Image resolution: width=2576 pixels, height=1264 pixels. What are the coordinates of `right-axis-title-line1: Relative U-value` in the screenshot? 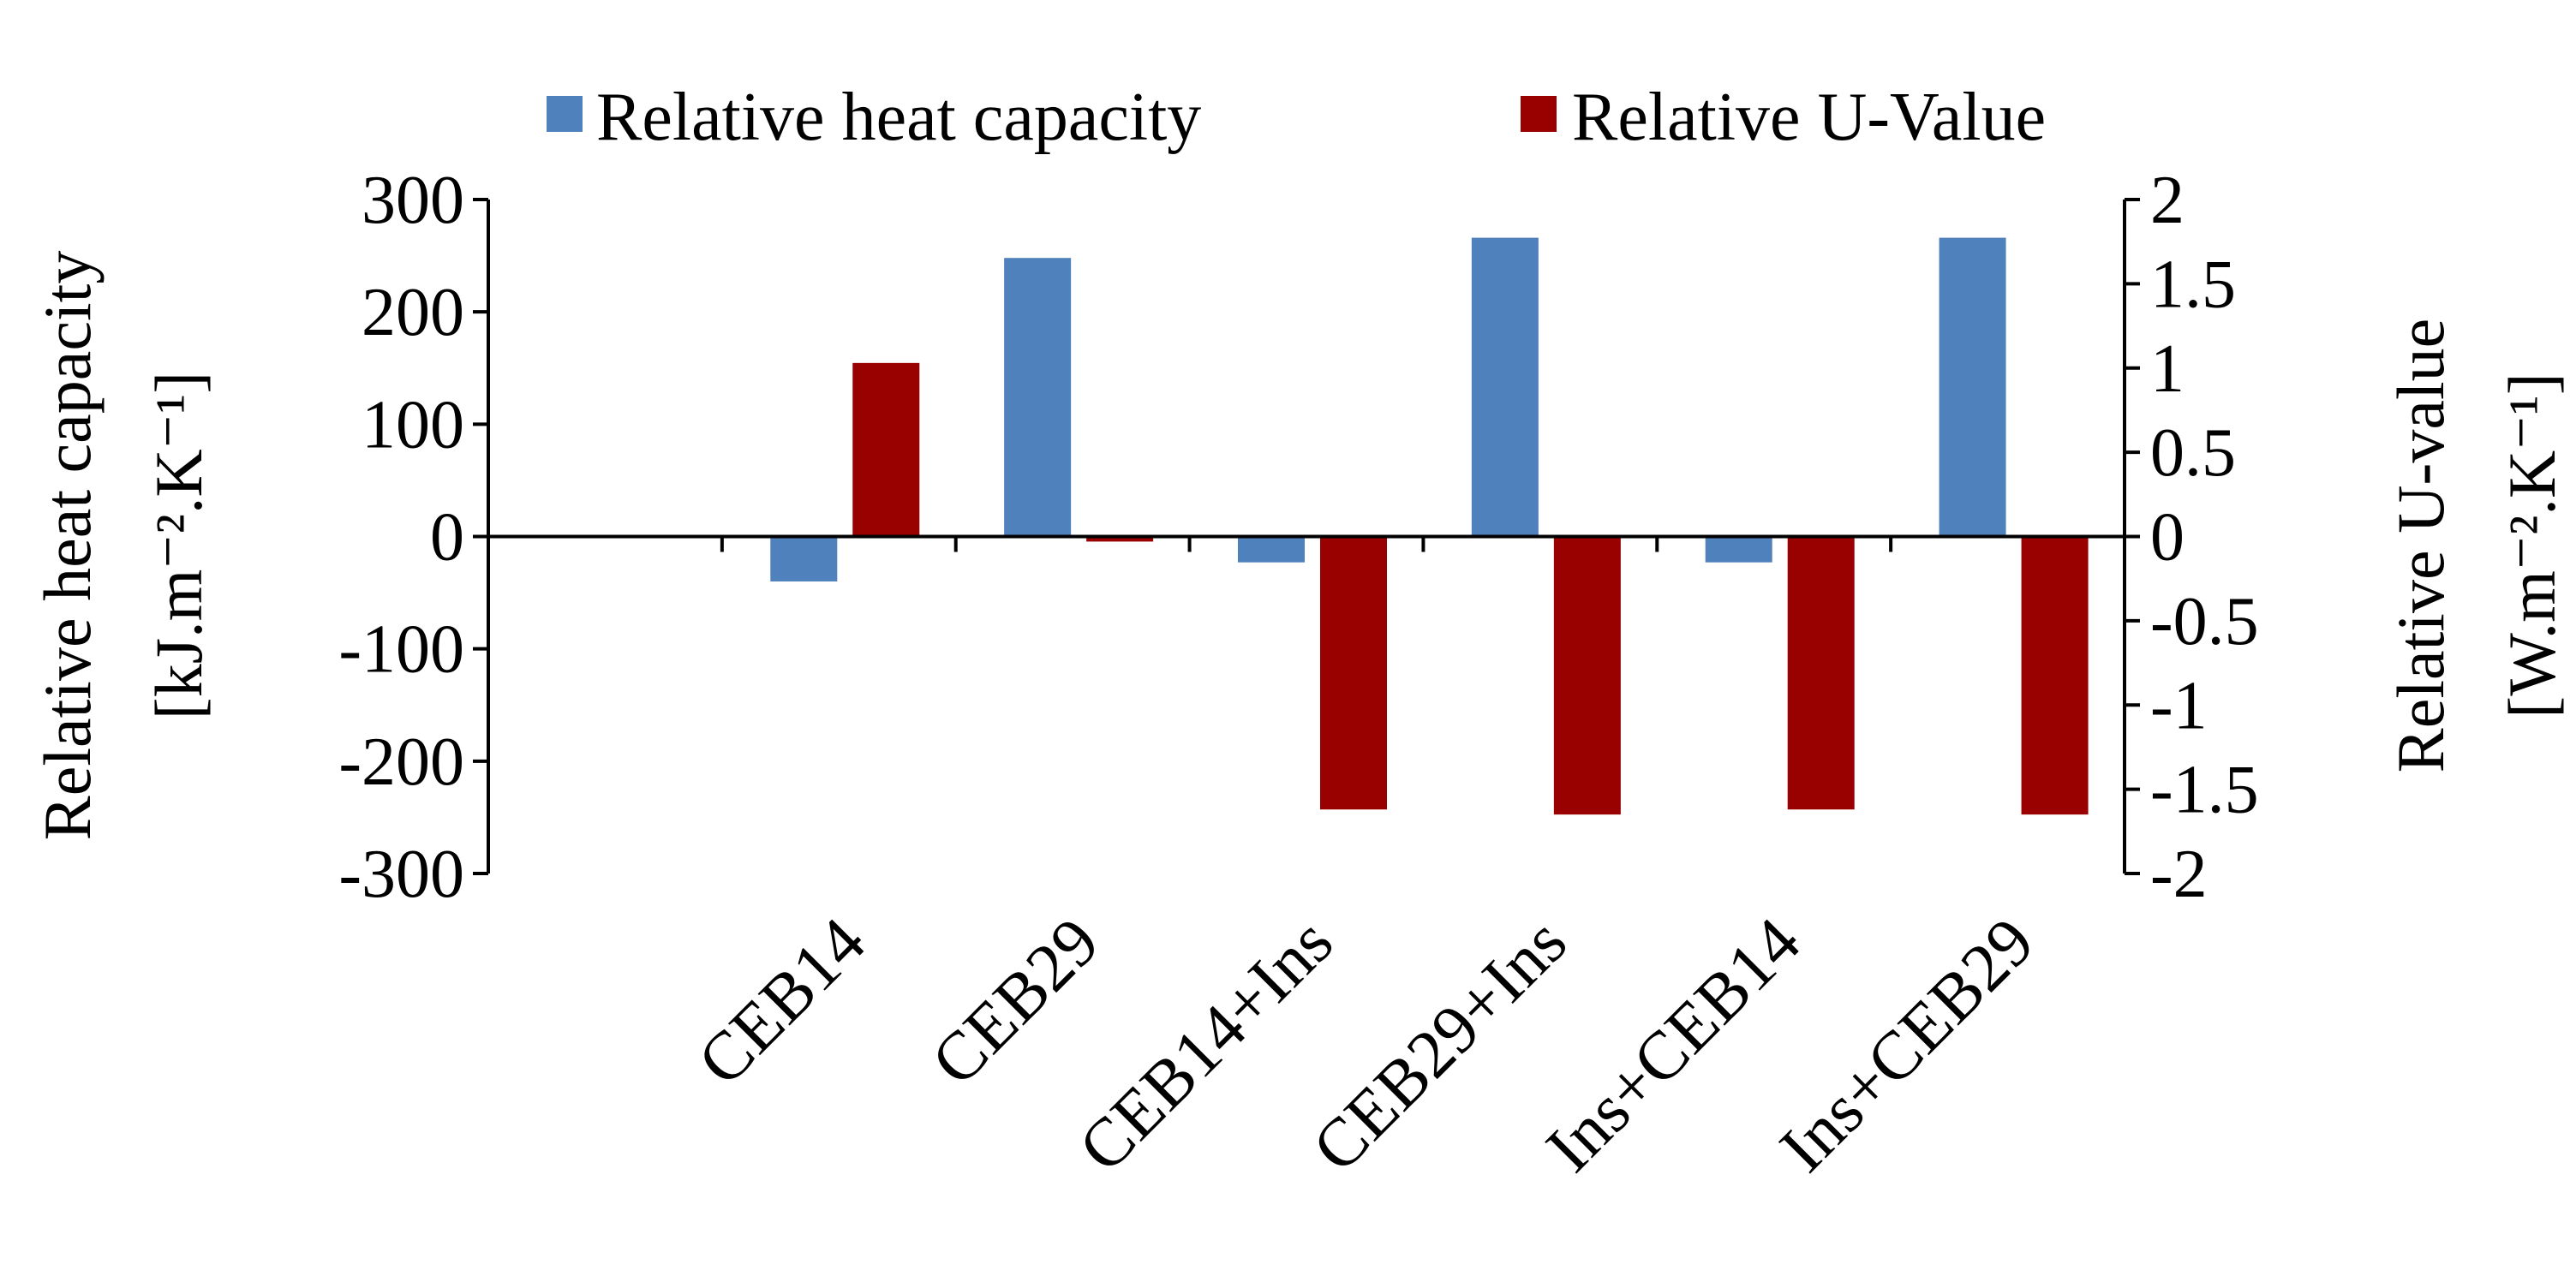 It's located at (2420, 546).